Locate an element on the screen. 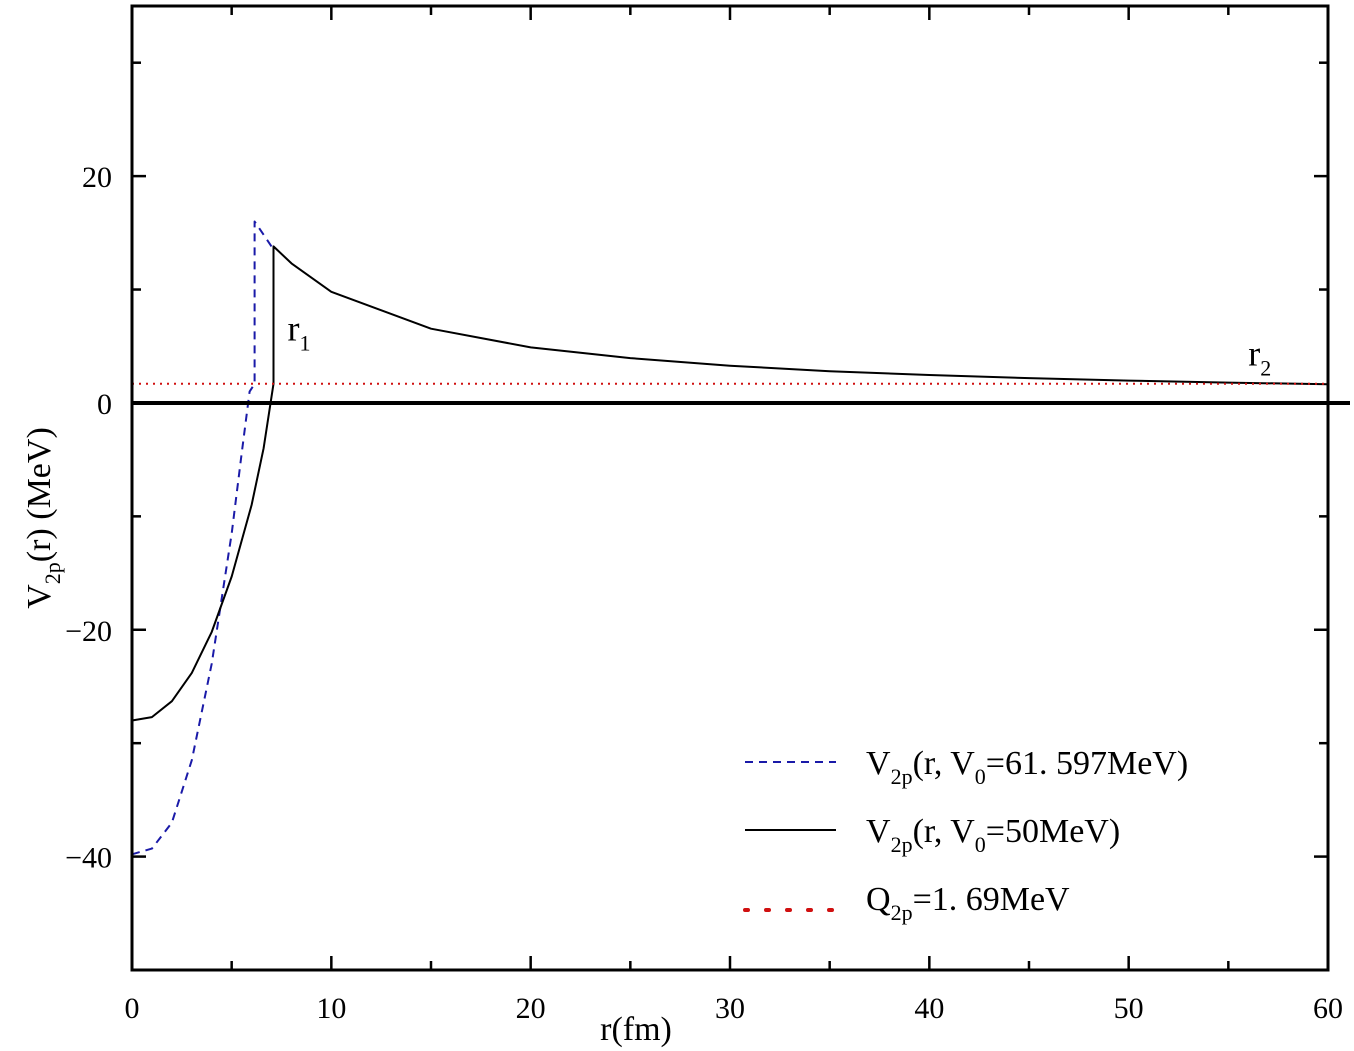  x-axis-label: r(fm) is located at coordinates (636, 1029).